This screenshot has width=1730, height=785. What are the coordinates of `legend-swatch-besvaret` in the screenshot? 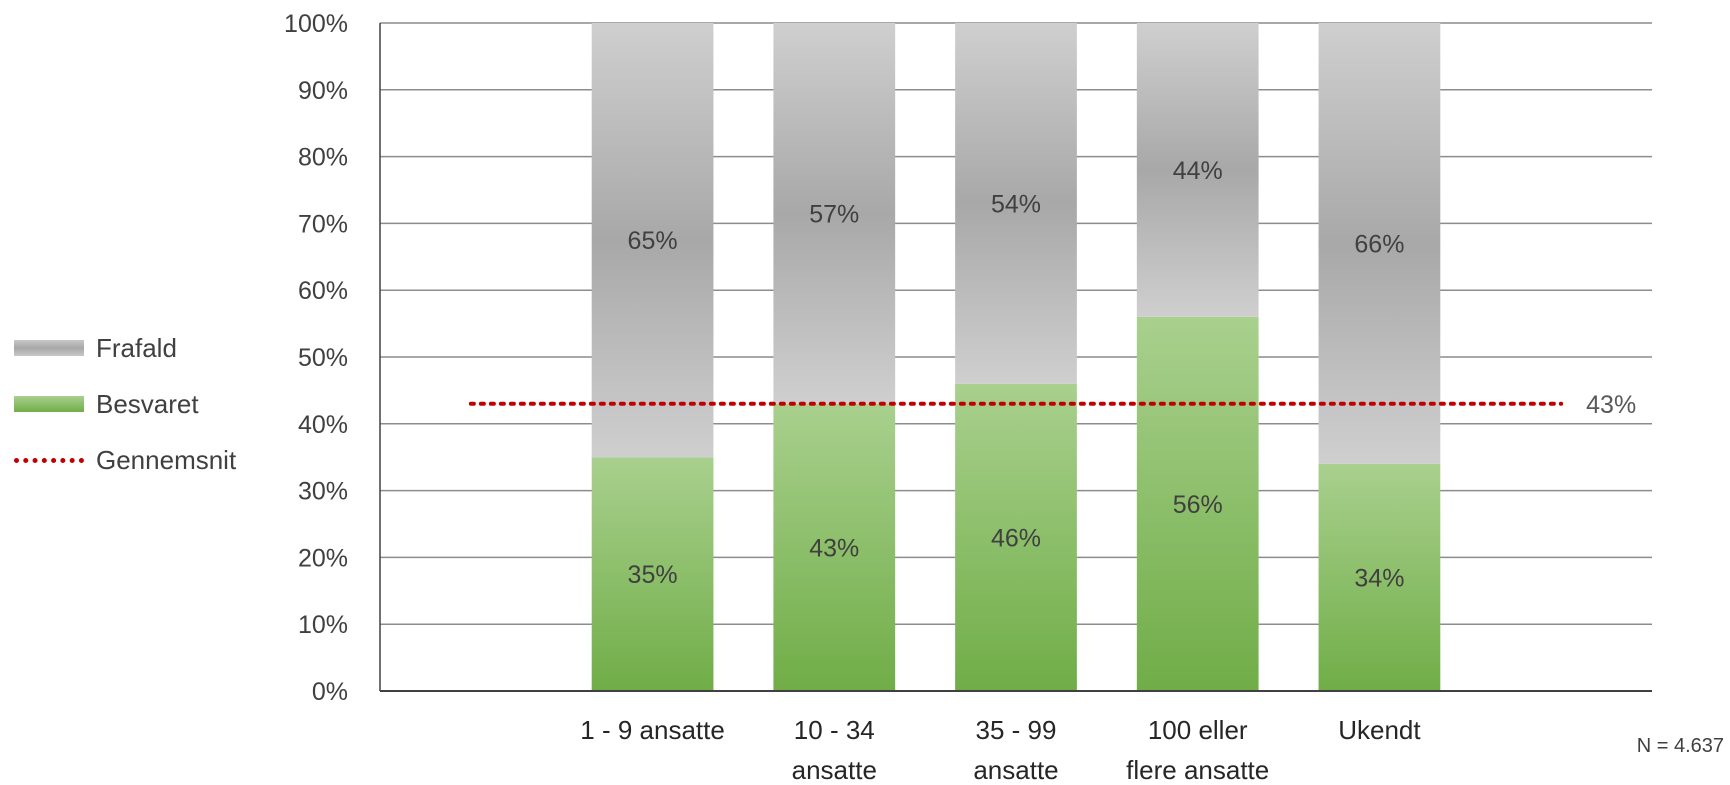 It's located at (49, 404).